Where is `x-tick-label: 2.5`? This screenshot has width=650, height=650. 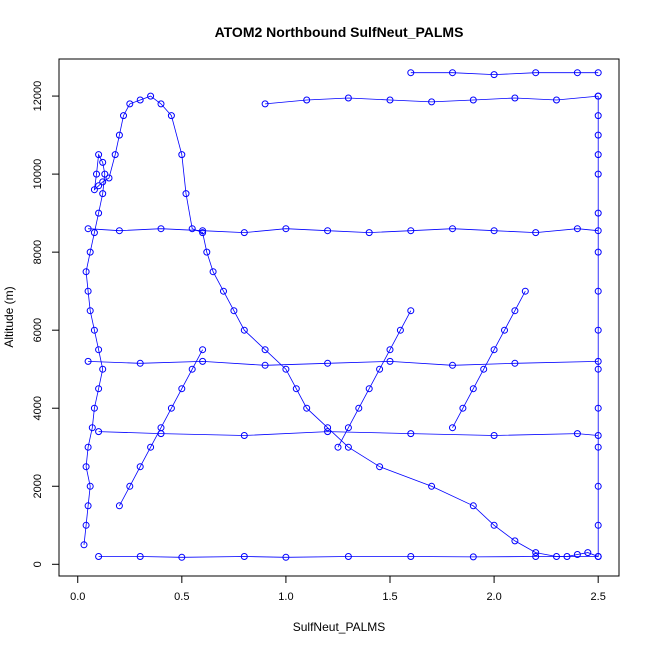 x-tick-label: 2.5 is located at coordinates (598, 597).